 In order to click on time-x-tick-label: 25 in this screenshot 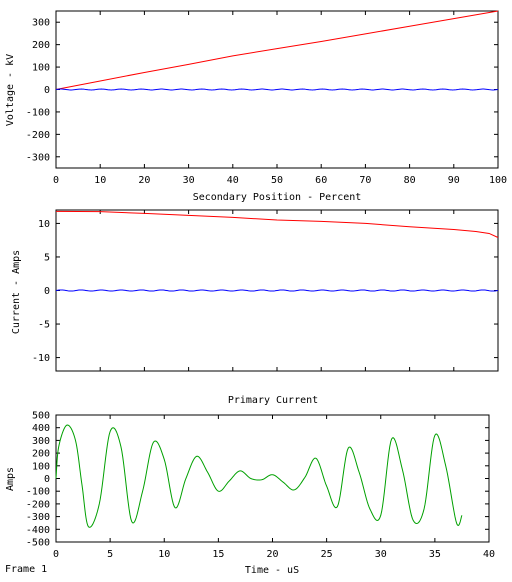, I will do `click(327, 554)`.